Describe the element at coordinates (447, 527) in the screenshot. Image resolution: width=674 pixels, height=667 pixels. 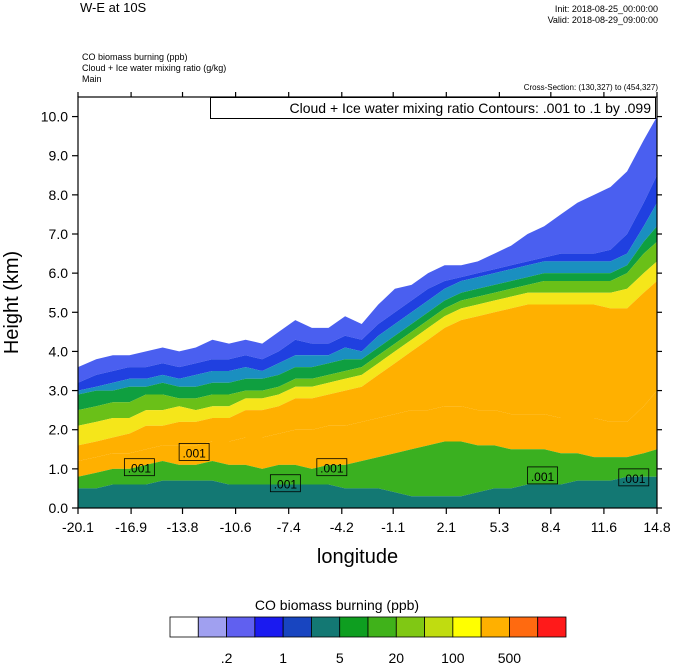
I see `x-tick-label: 2.1` at that location.